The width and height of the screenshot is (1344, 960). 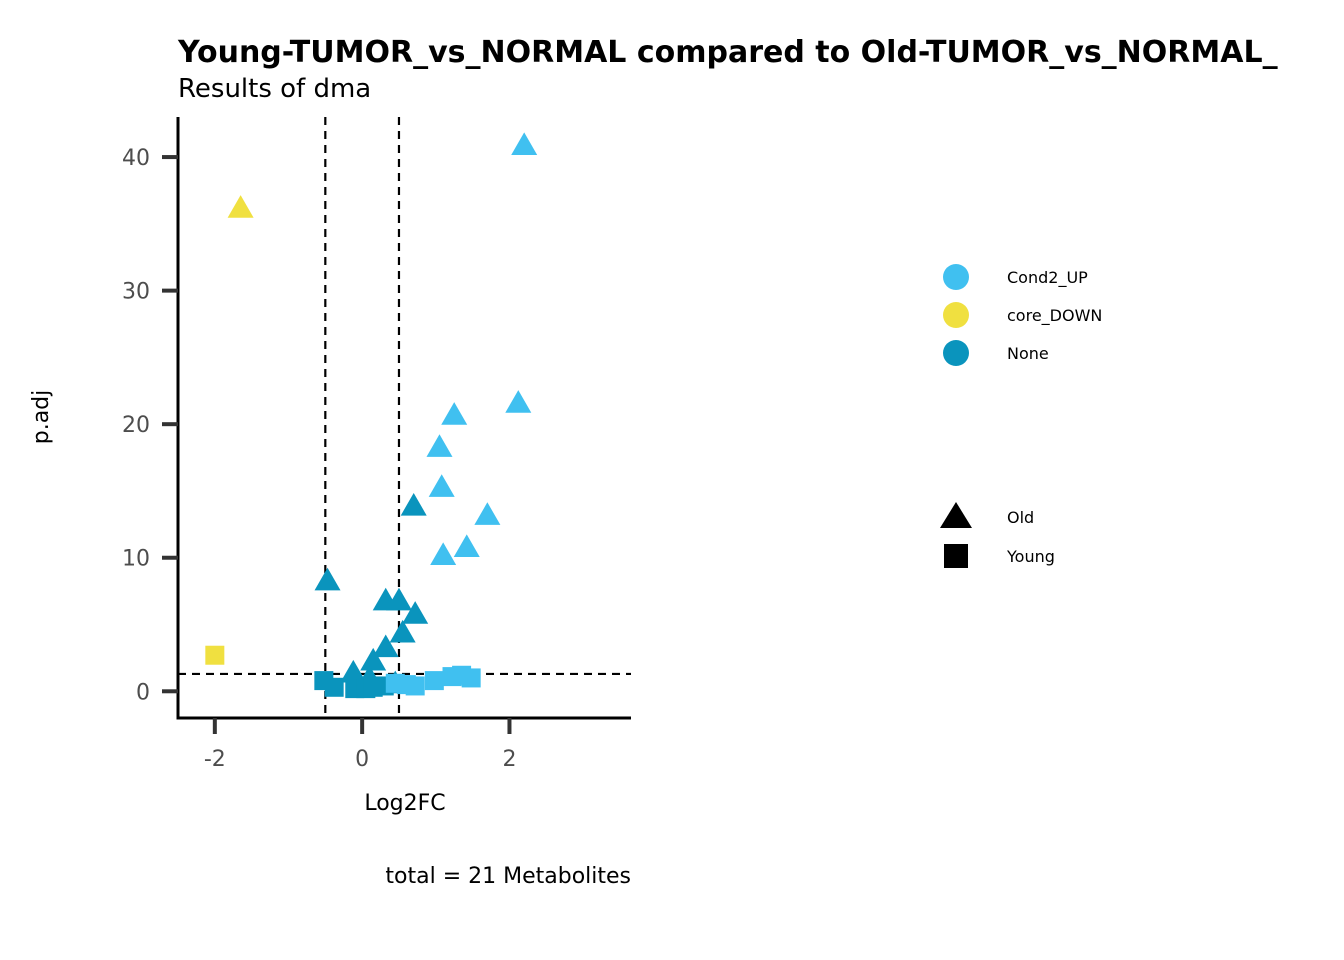 I want to click on legend-label-young: Young, so click(x=1030, y=556).